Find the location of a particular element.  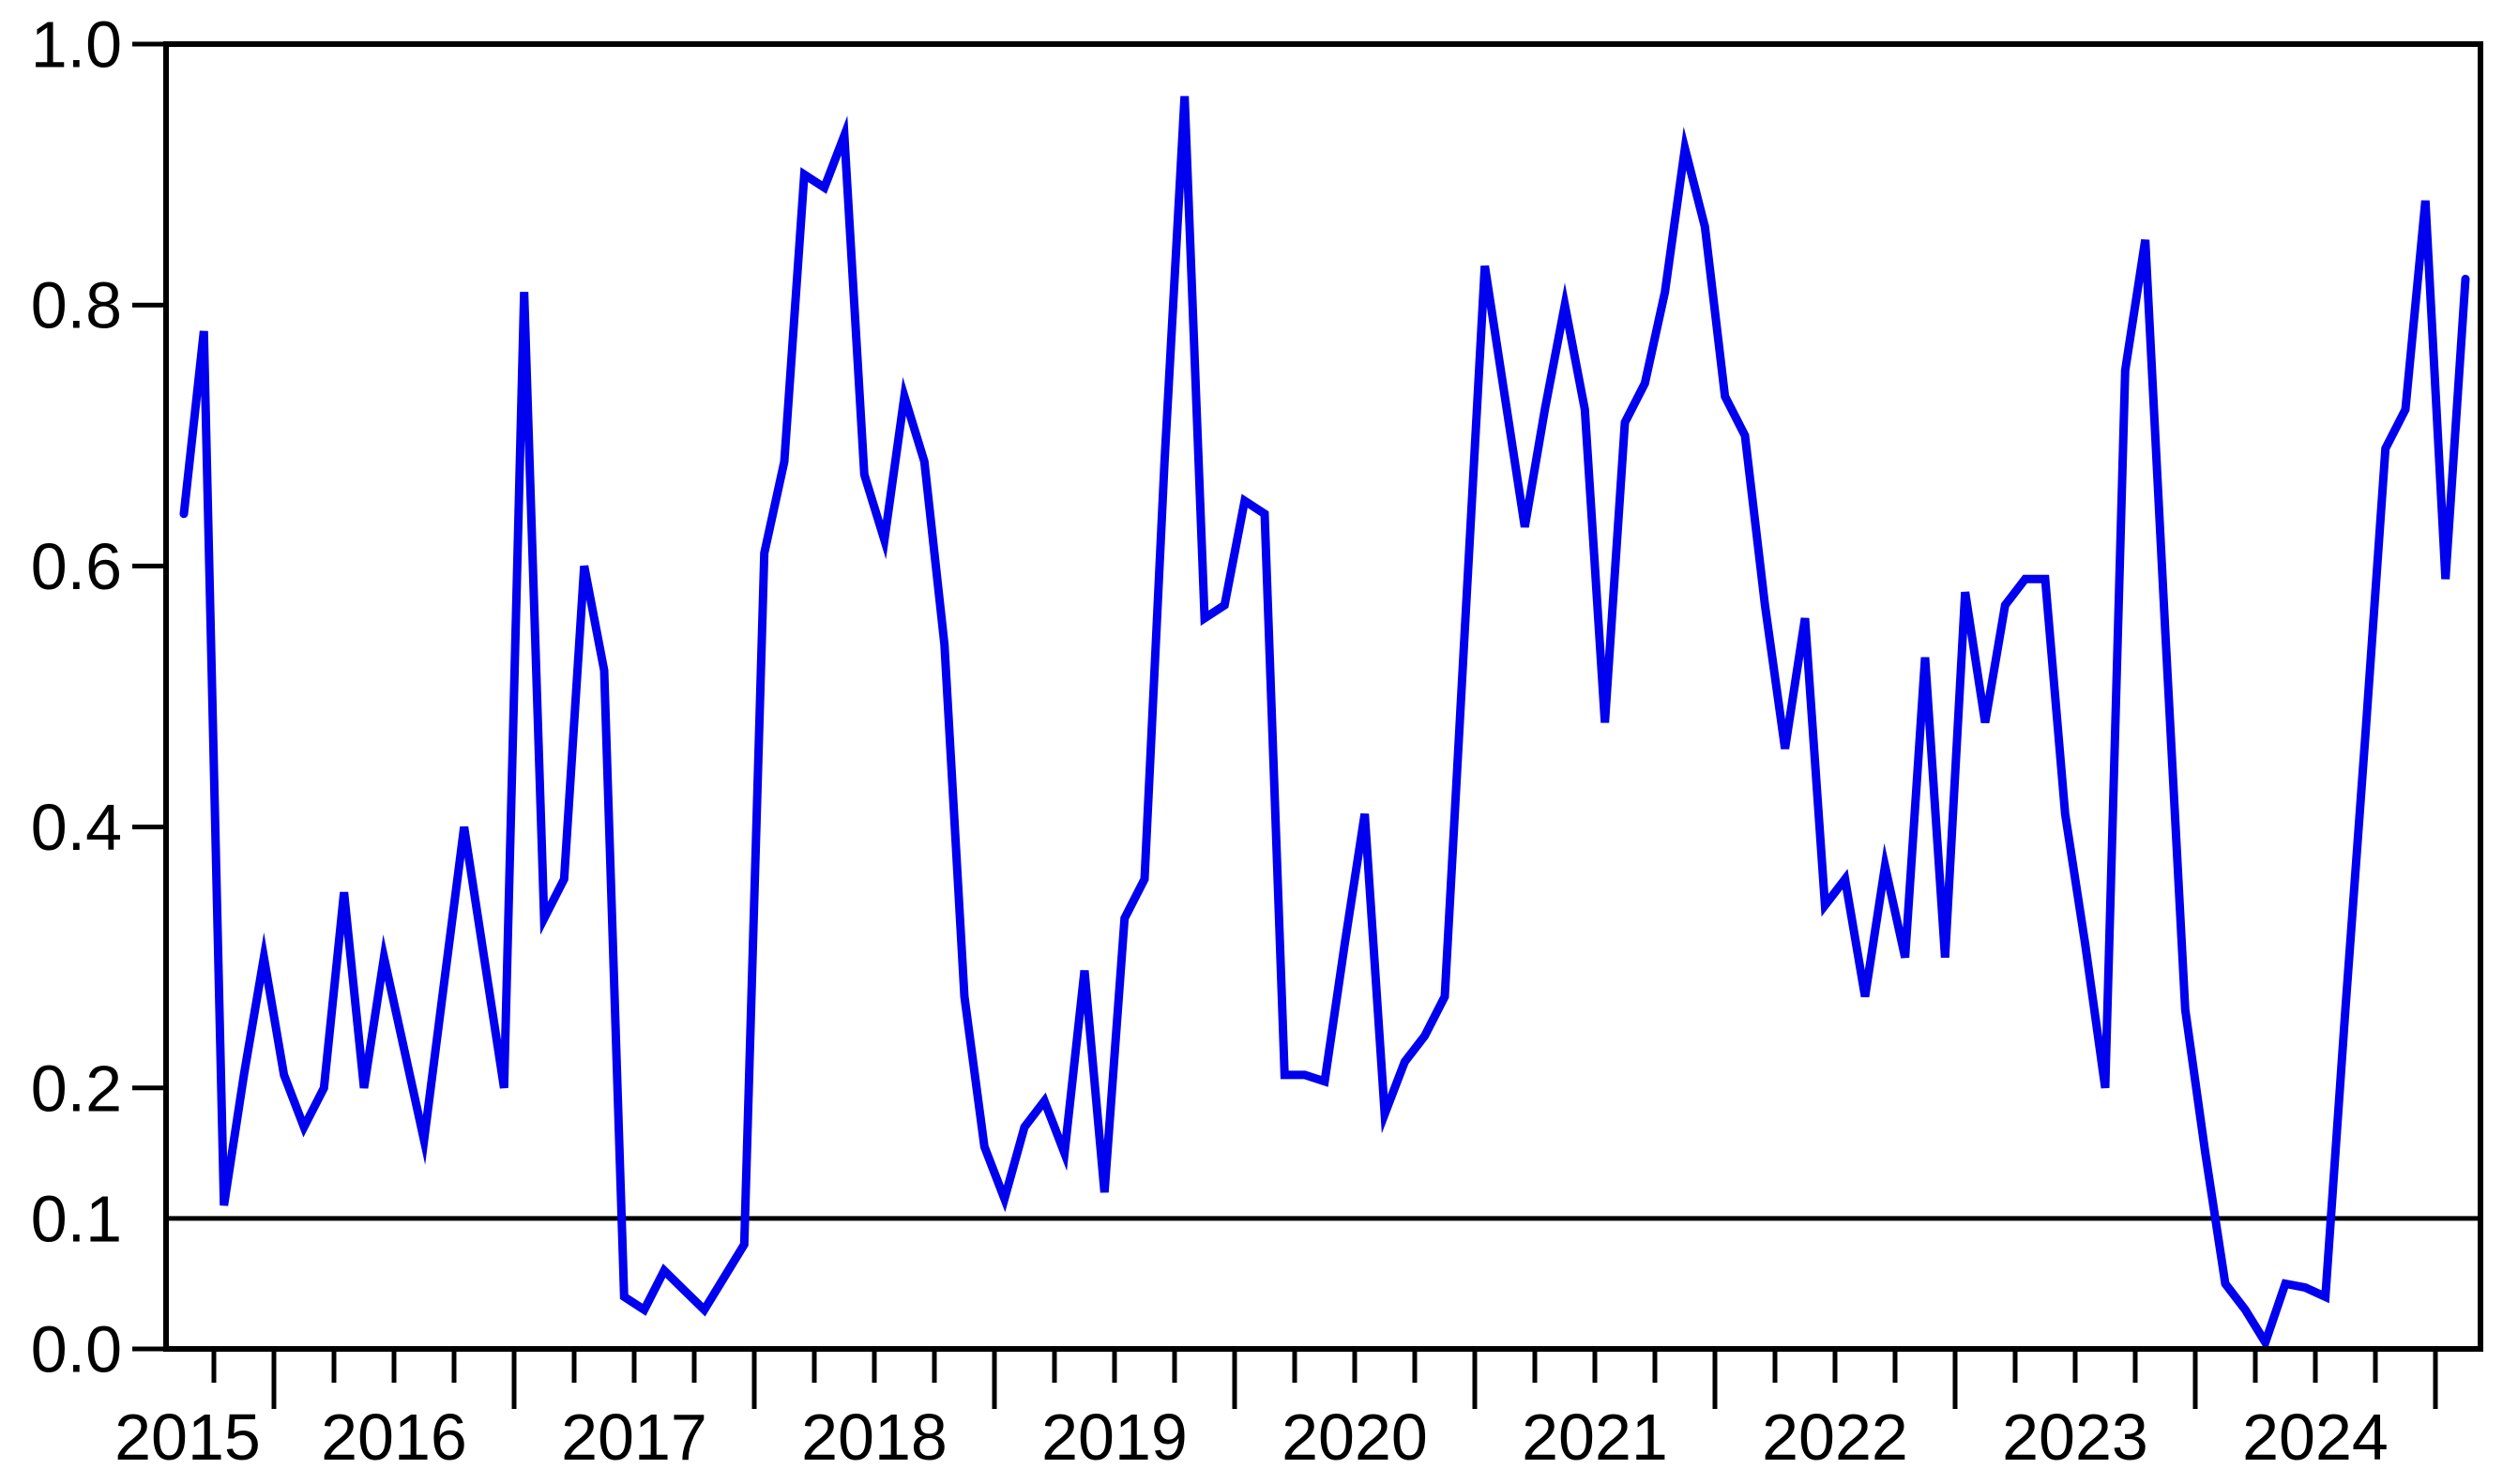

y-tick-label: 0.0 is located at coordinates (76, 1349).